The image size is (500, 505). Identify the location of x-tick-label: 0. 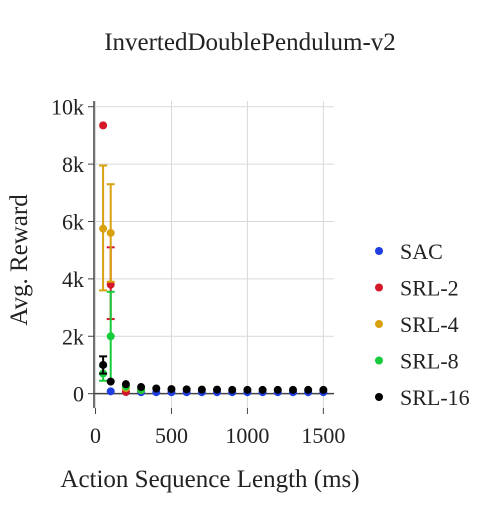
(95, 435).